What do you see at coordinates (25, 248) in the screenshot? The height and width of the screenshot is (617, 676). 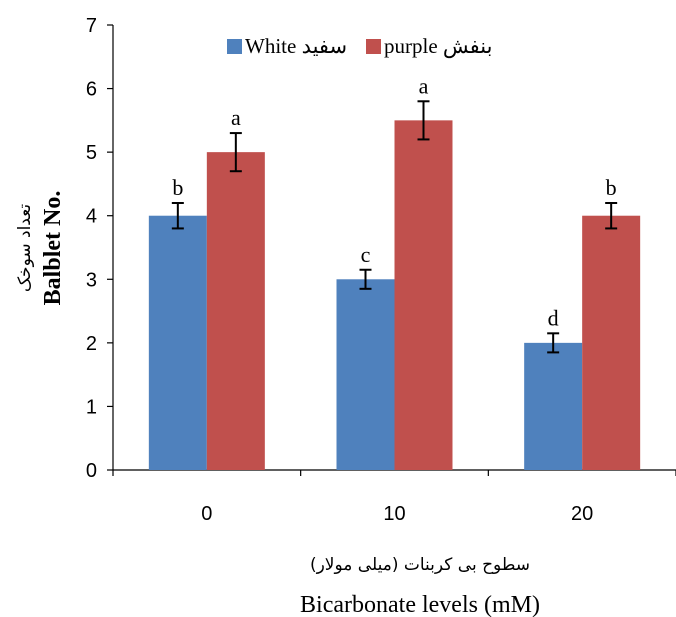 I see `y-axis-title-fa: تعداد سوخک` at bounding box center [25, 248].